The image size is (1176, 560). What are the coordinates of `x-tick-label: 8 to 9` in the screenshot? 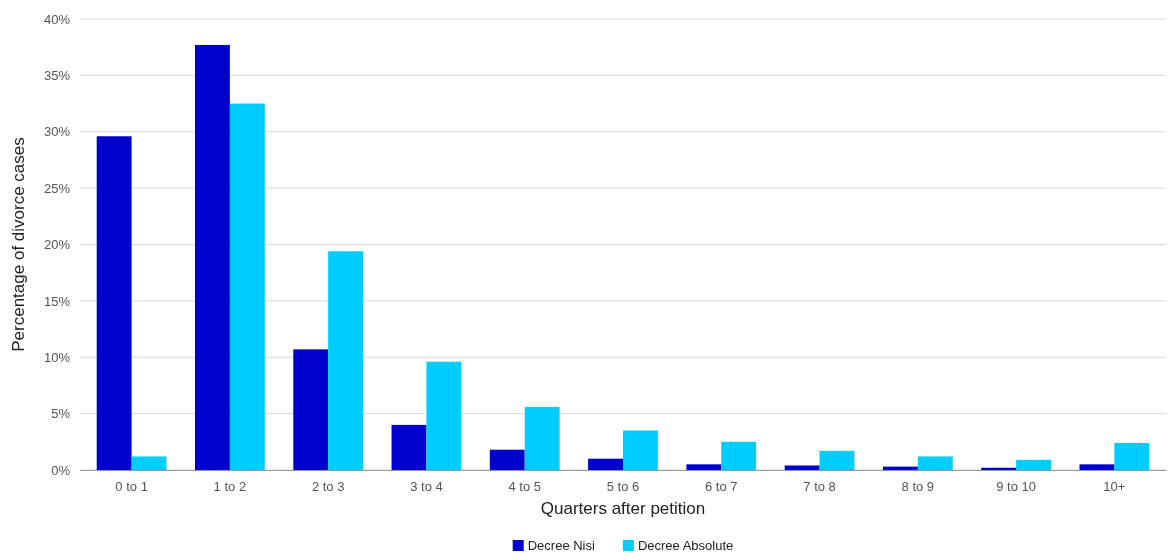 It's located at (918, 487).